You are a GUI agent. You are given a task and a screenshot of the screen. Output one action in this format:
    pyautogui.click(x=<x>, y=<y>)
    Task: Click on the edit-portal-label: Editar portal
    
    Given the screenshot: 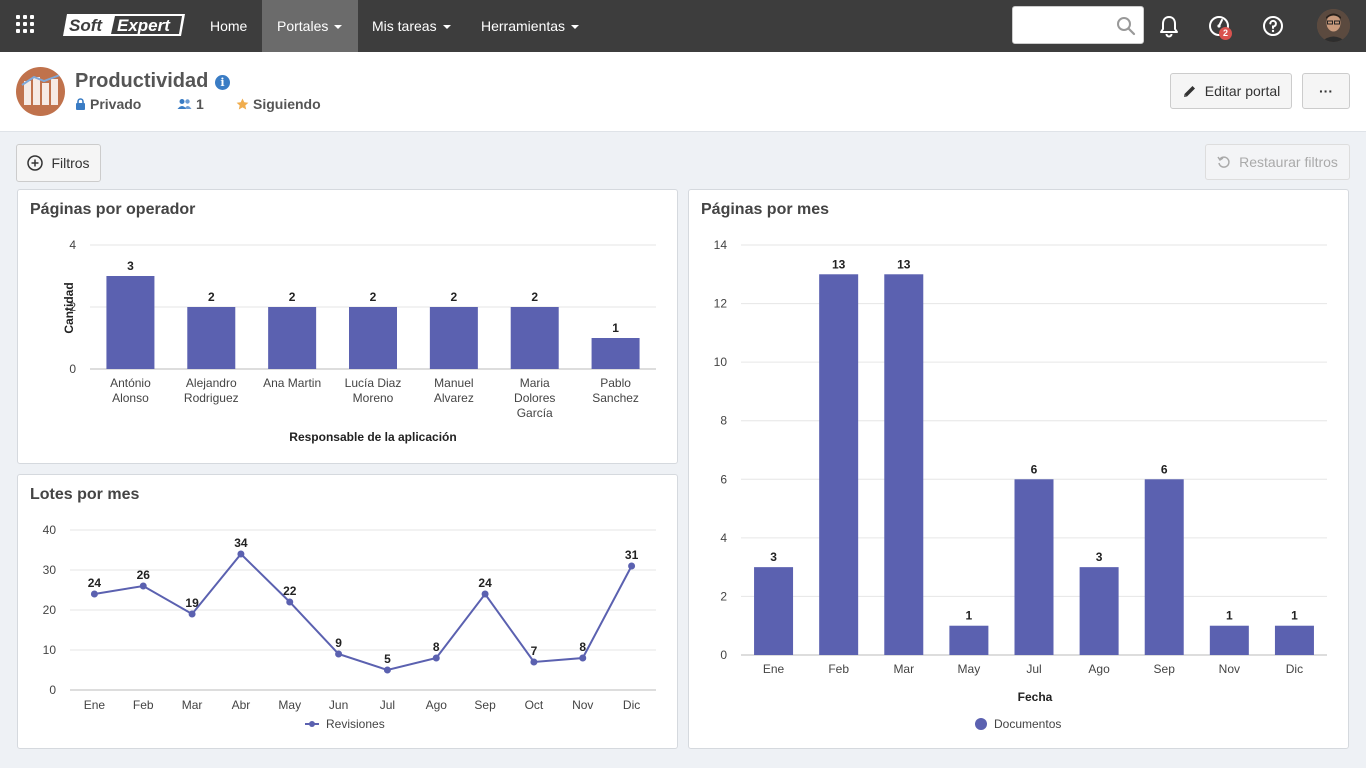 What is the action you would take?
    pyautogui.click(x=1242, y=91)
    